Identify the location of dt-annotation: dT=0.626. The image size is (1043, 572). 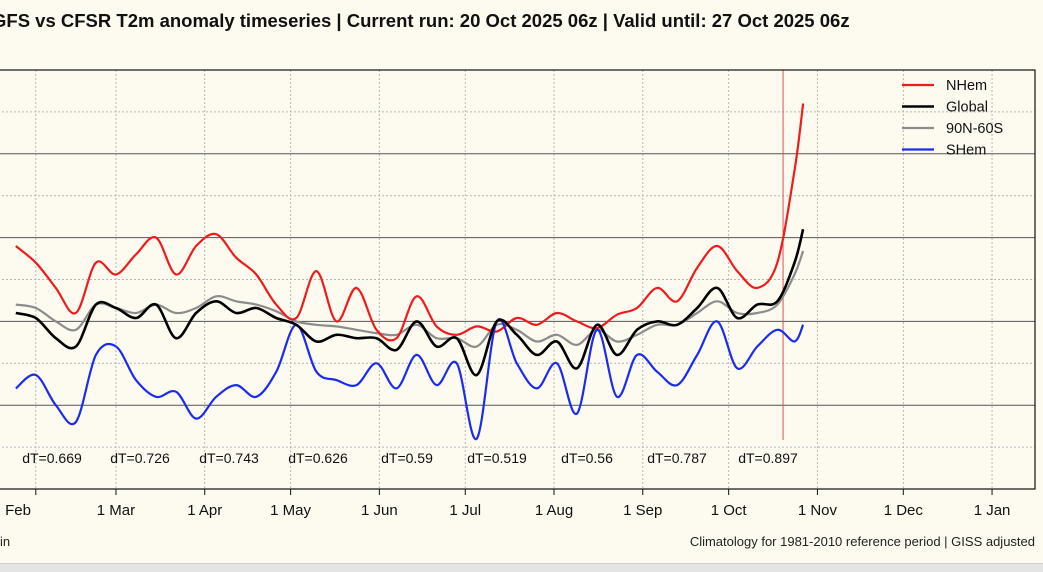
(318, 458).